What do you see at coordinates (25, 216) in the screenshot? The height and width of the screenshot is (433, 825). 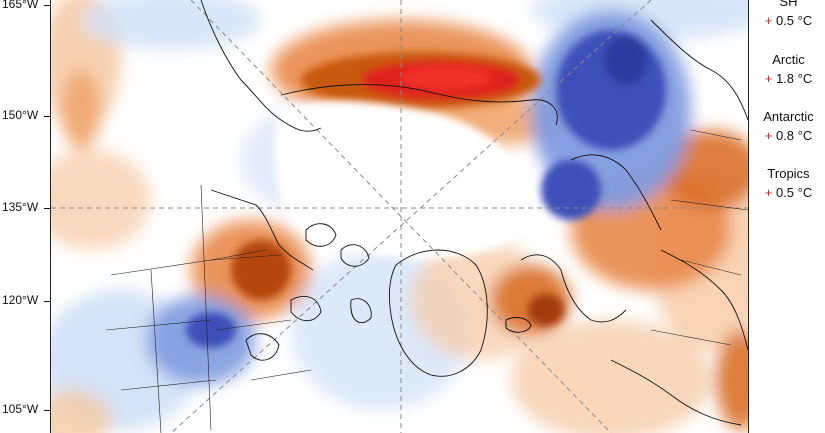 I see `latitude-axis: 165°W 150°W 135°W 120°W 105°W` at bounding box center [25, 216].